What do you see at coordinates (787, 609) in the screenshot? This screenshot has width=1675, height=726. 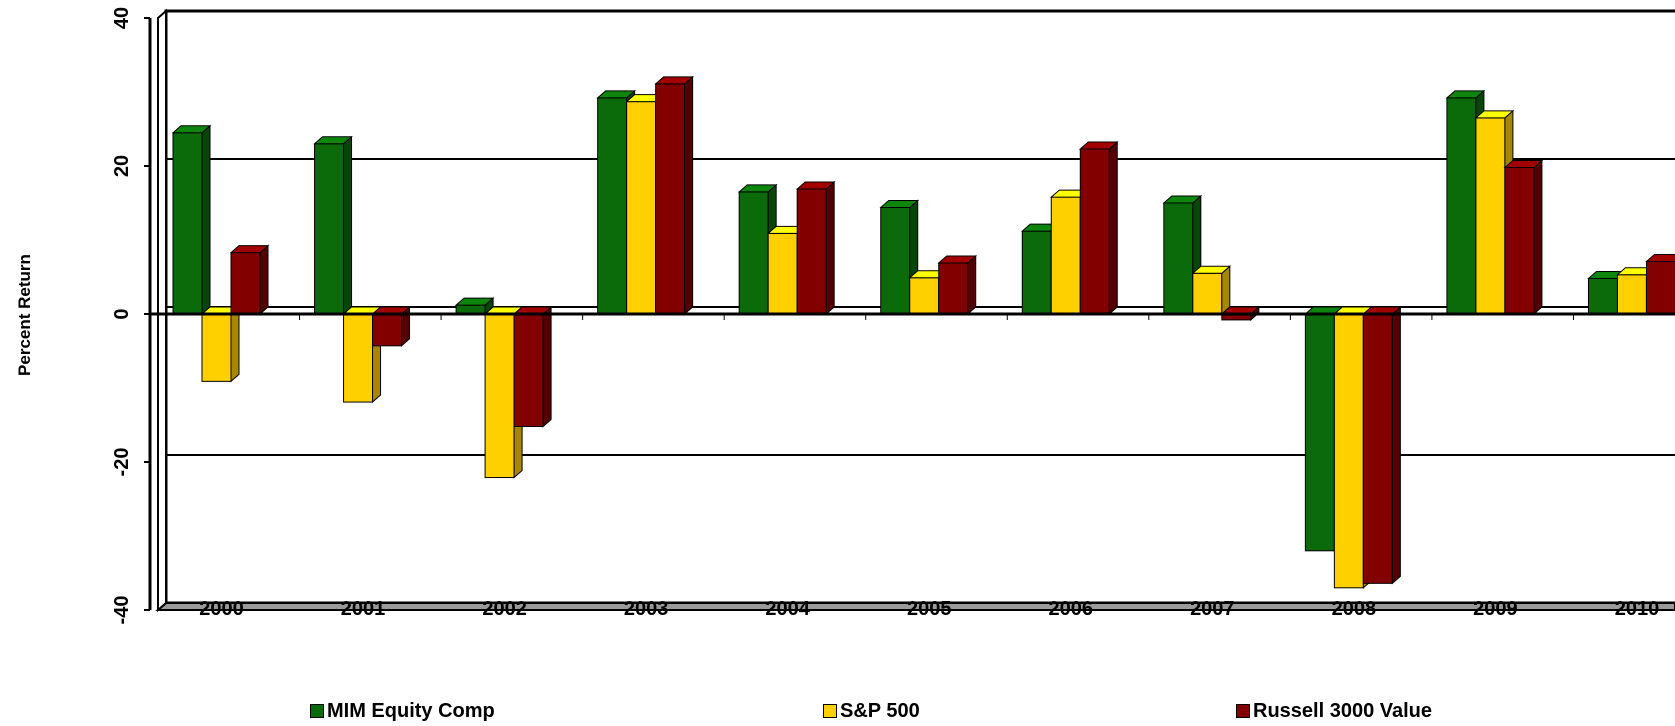 I see `x-tick-label: 2004` at bounding box center [787, 609].